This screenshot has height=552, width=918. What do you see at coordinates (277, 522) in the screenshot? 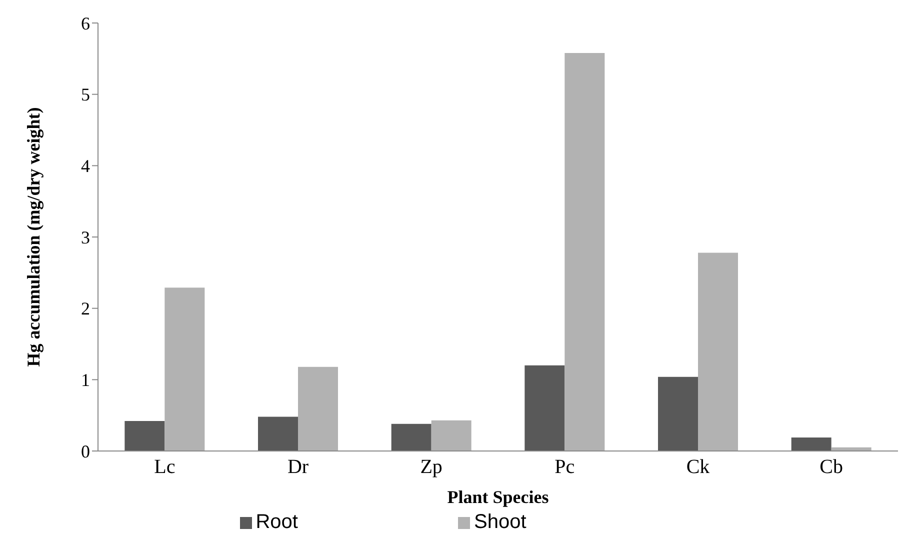
I see `legend-label: Root` at bounding box center [277, 522].